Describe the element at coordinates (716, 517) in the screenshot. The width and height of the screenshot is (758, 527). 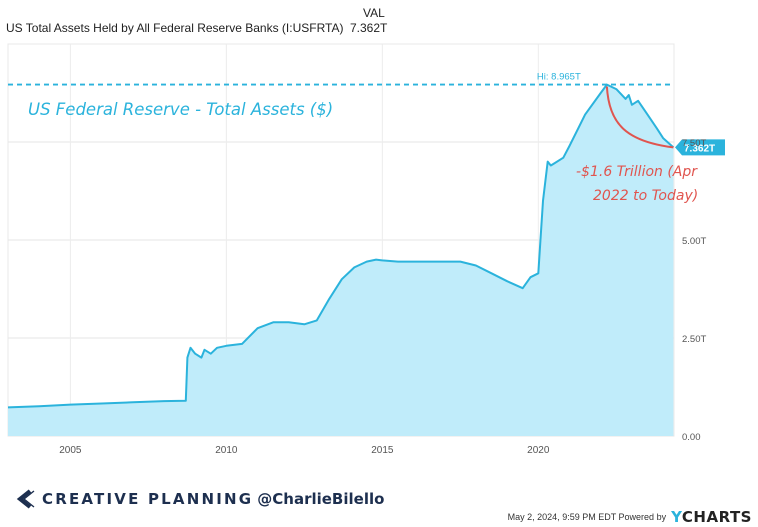
I see `ycharts-logo-text: CHARTS` at that location.